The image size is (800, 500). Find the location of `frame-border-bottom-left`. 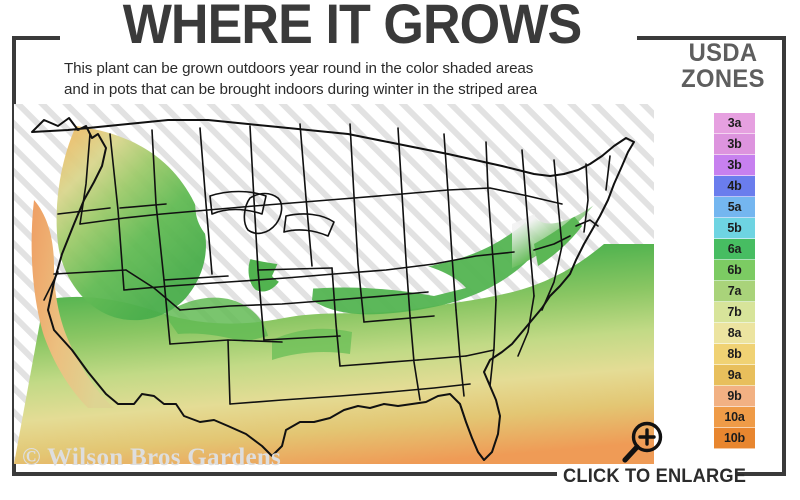

frame-border-bottom-left is located at coordinates (284, 474).